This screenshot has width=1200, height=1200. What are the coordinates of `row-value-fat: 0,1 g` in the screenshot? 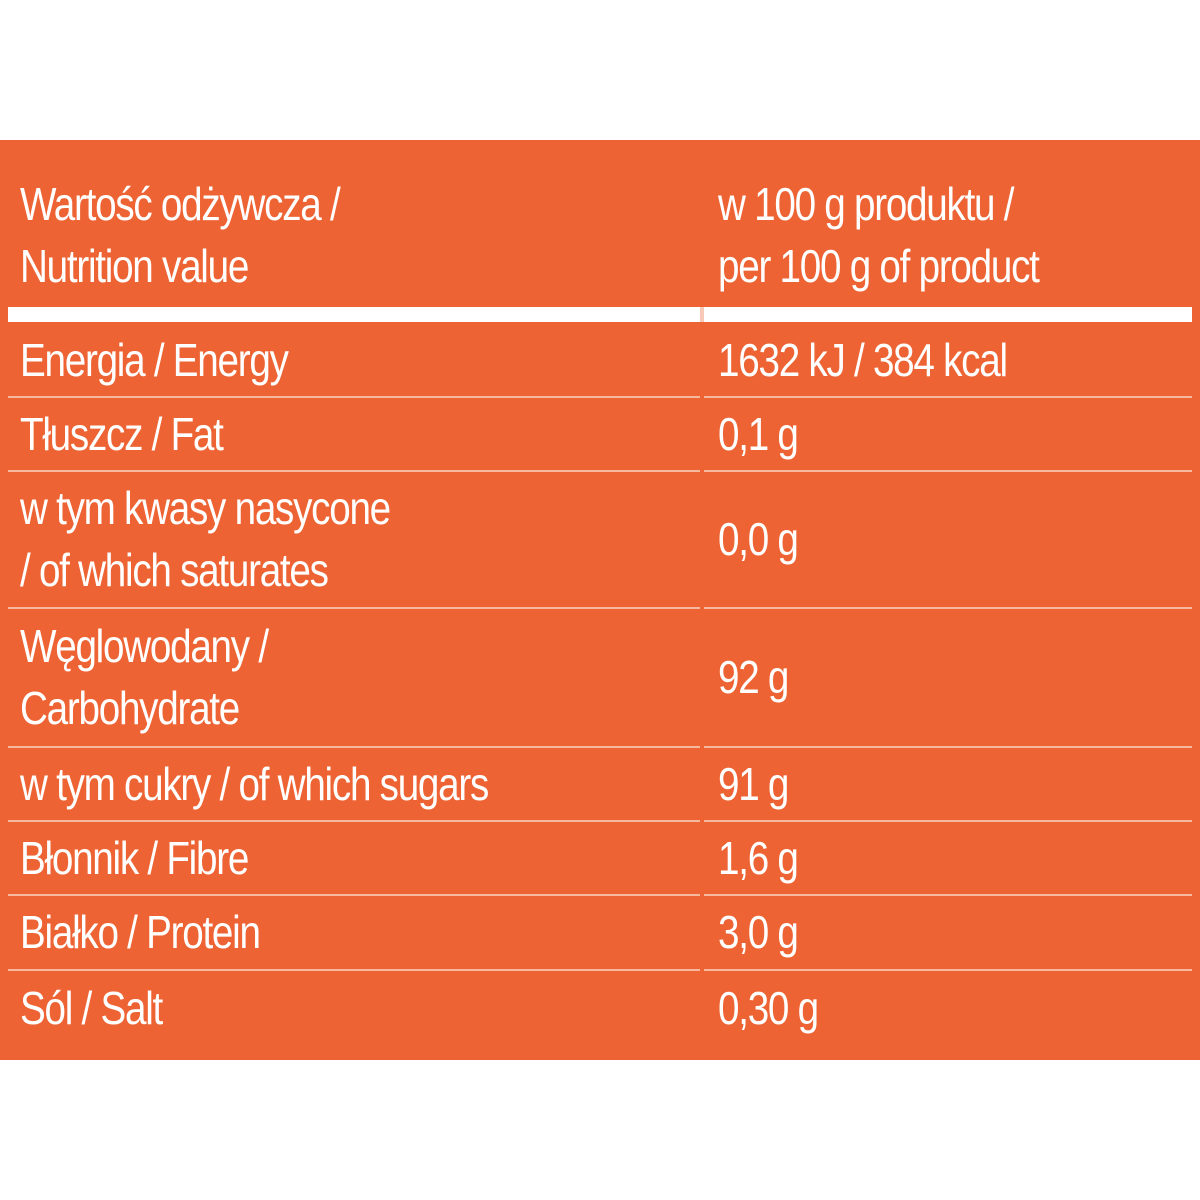 It's located at (758, 434).